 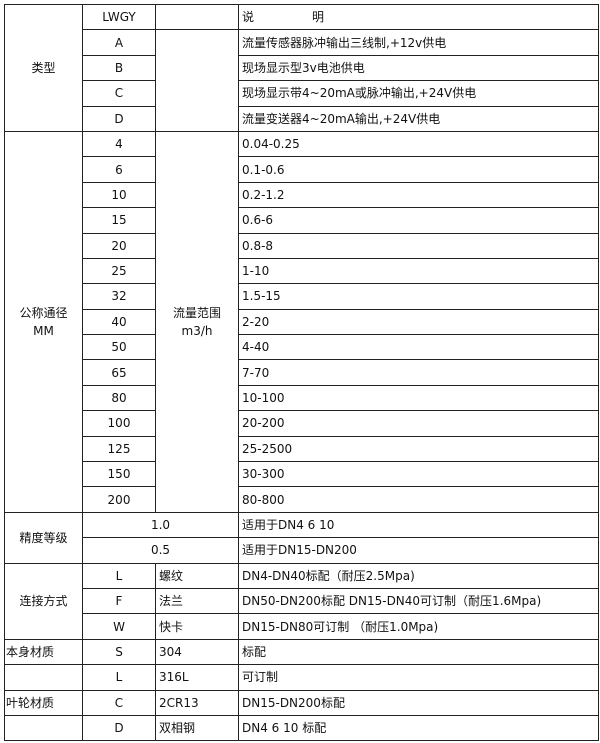 What do you see at coordinates (119, 347) in the screenshot?
I see `dn-value: 50` at bounding box center [119, 347].